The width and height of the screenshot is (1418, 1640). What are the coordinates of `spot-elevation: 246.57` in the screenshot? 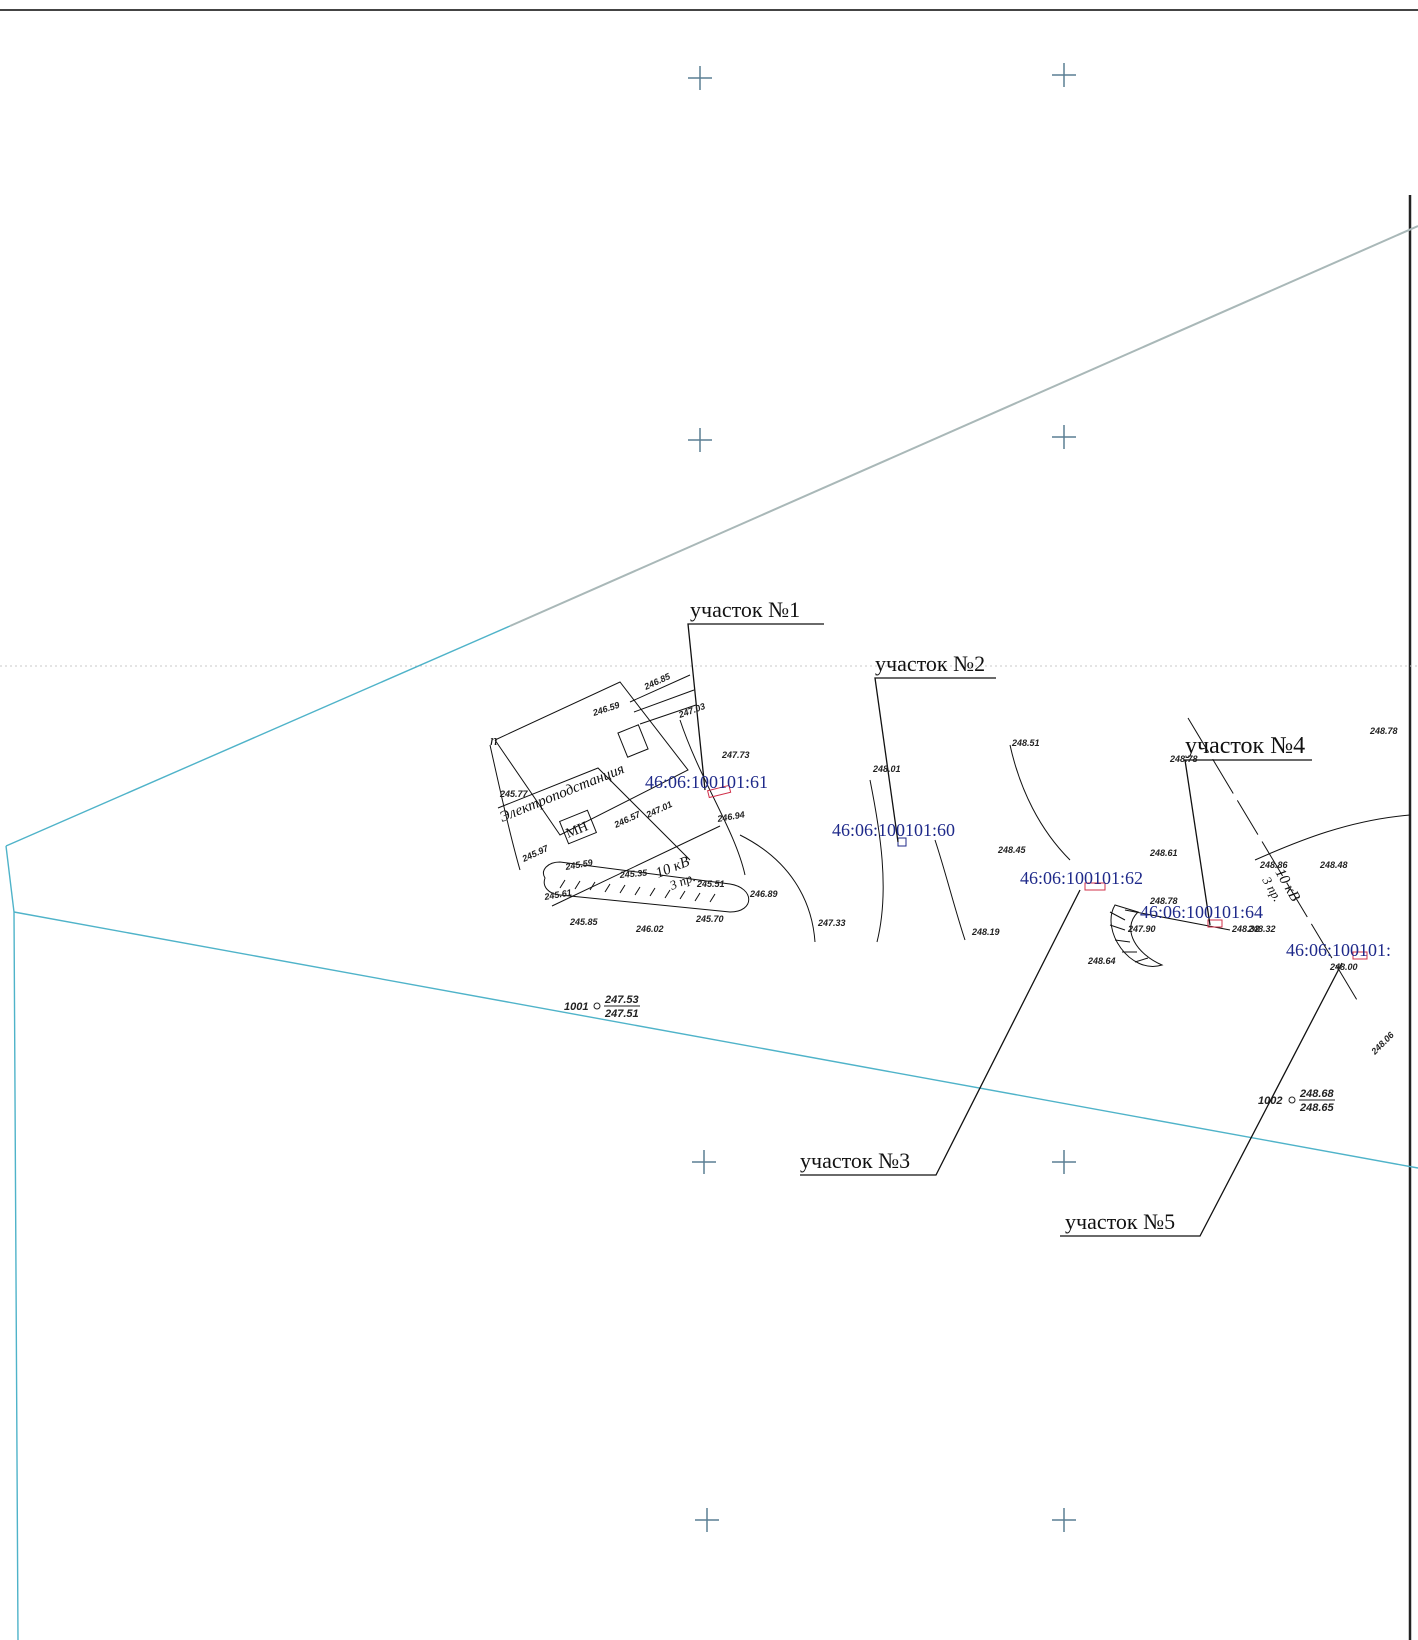 It's located at (627, 820).